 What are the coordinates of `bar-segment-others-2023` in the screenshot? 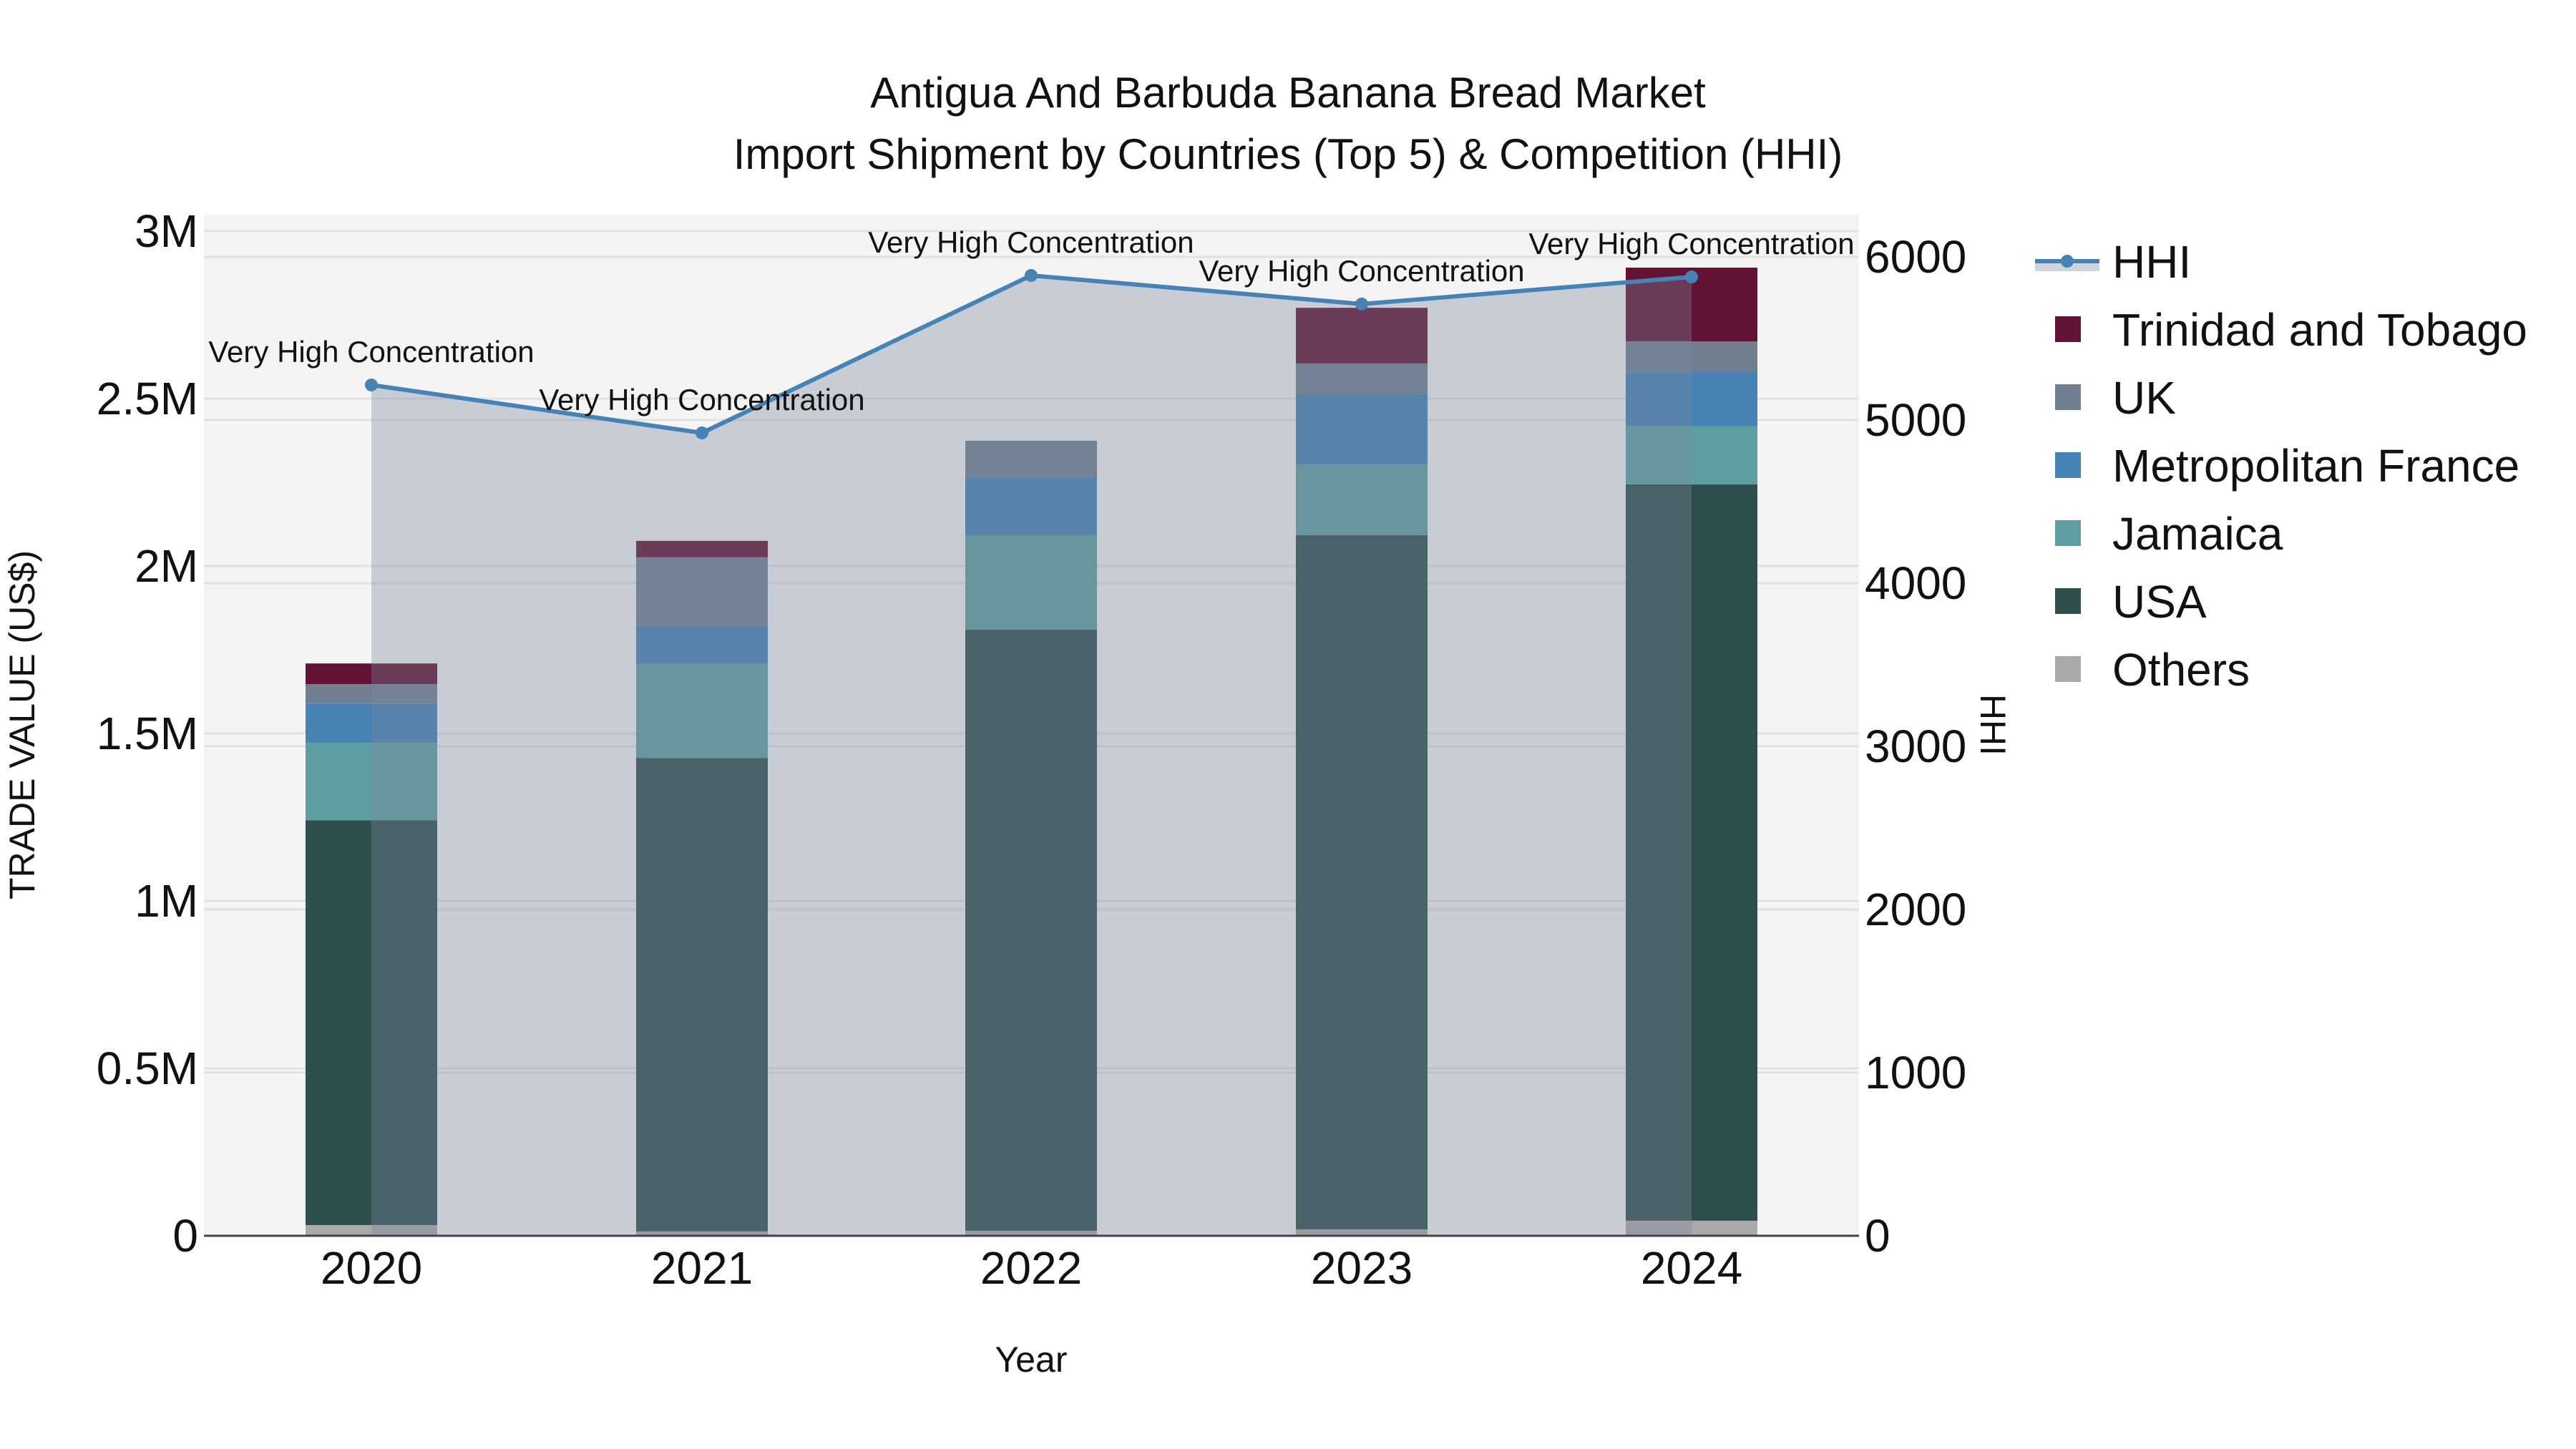 It's located at (1362, 1232).